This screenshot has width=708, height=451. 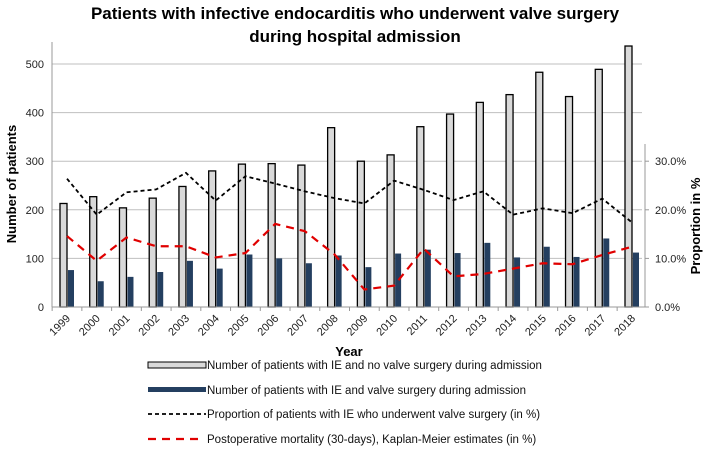 What do you see at coordinates (349, 256) in the screenshot?
I see `line-postop-mortality` at bounding box center [349, 256].